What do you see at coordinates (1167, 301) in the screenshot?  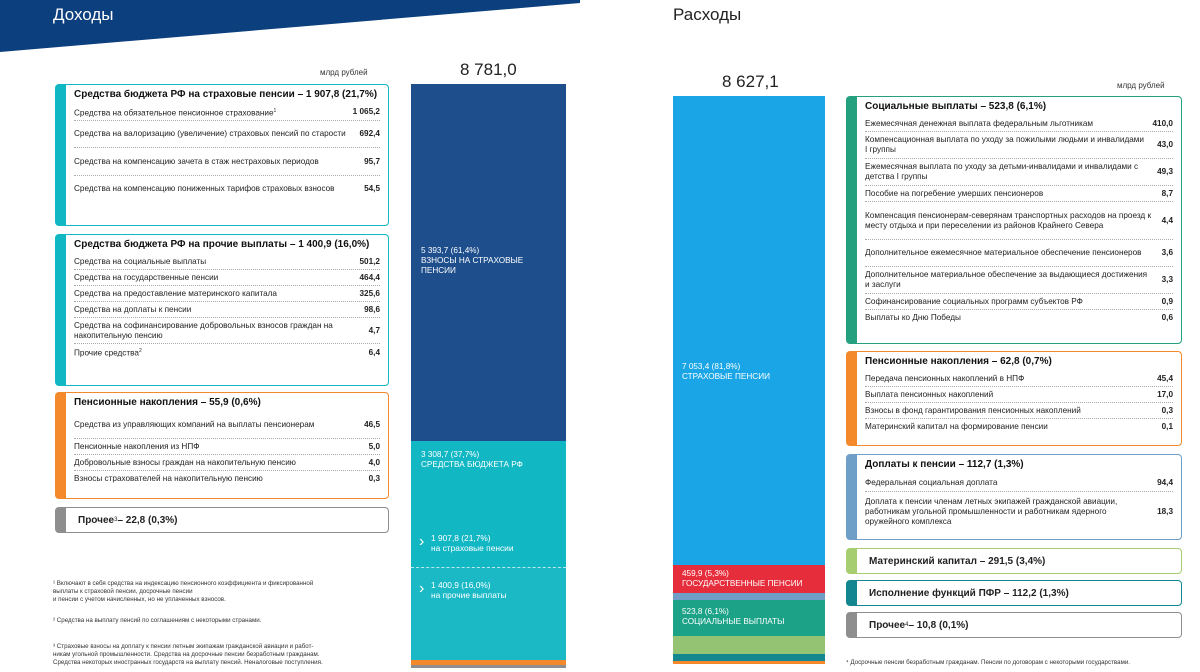 I see `row-value: 0,9` at bounding box center [1167, 301].